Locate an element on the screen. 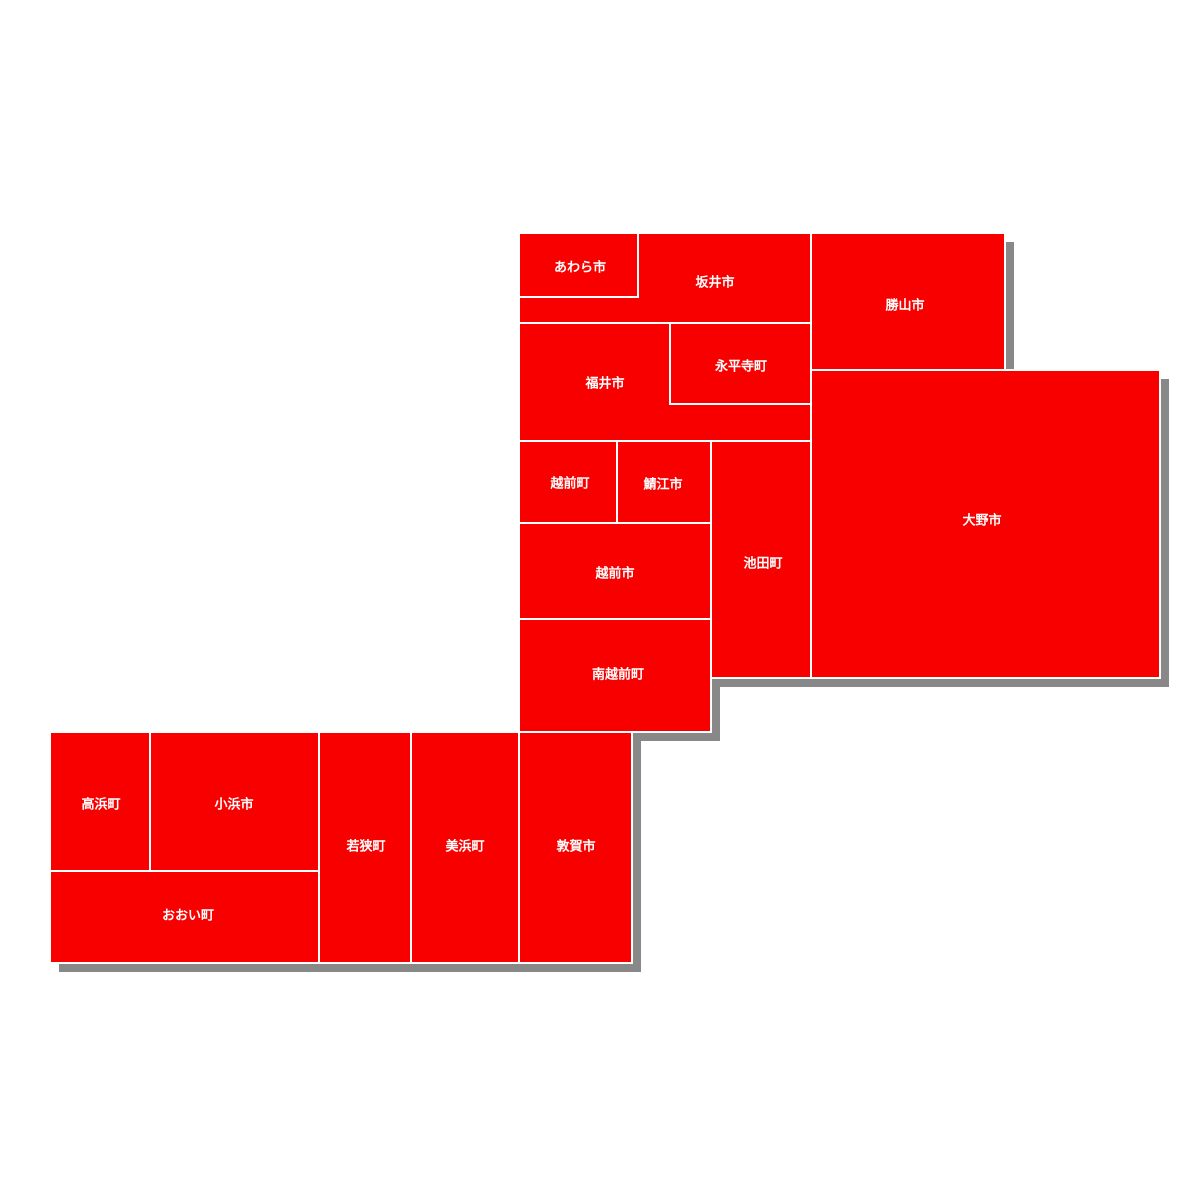 The width and height of the screenshot is (1200, 1200). region-label: 若狭町 is located at coordinates (365, 847).